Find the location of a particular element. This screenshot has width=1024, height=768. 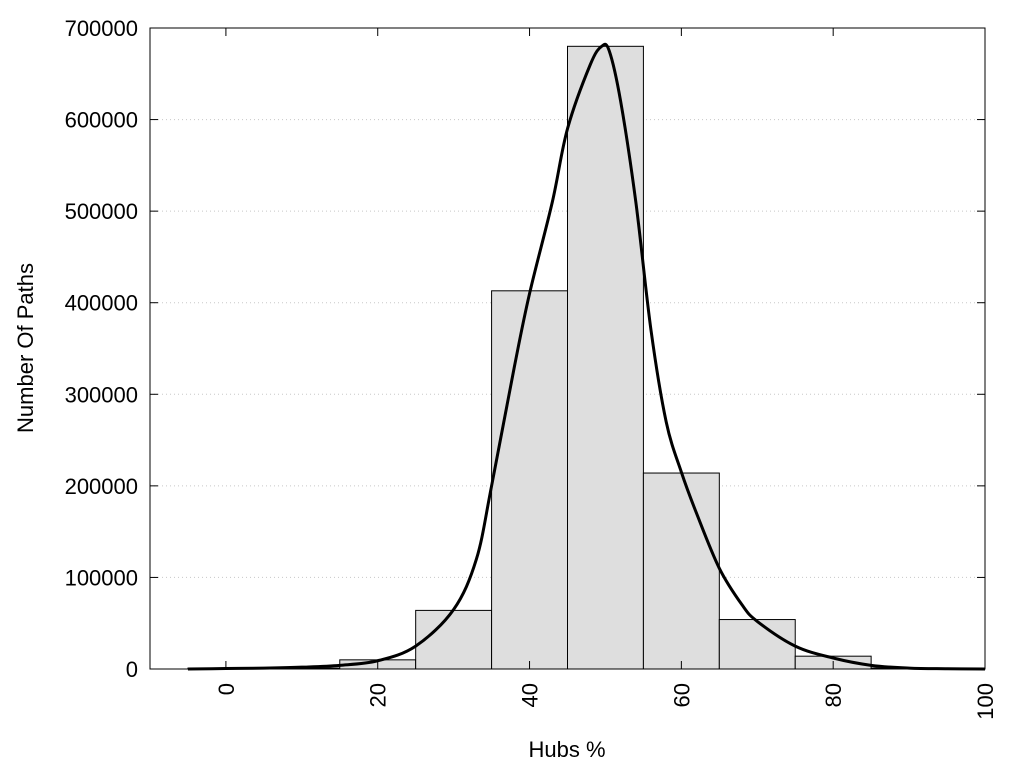

y-tick-label: 300000 is located at coordinates (101, 394).